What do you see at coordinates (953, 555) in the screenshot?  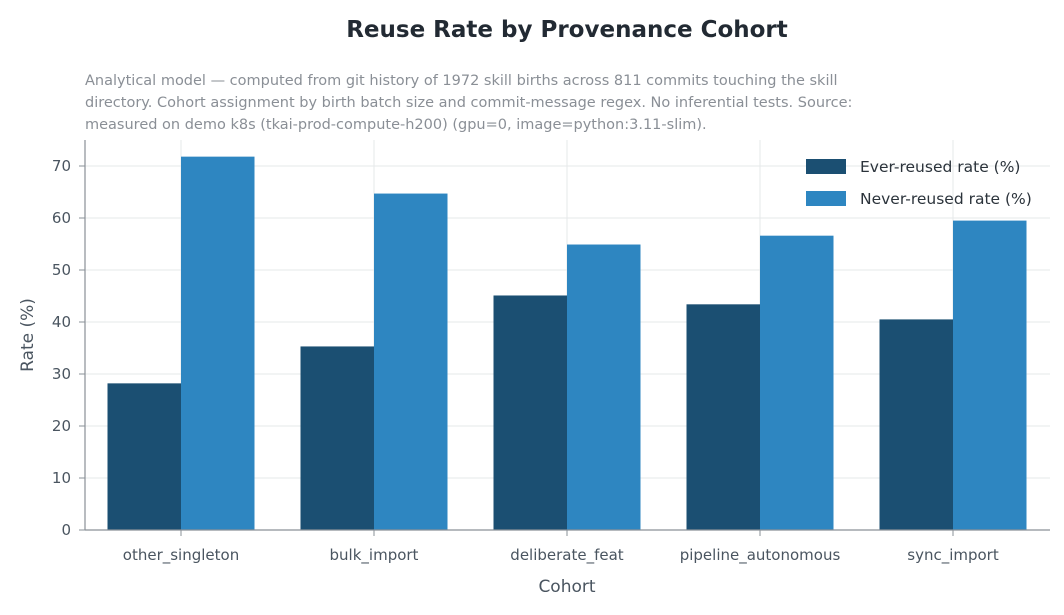 I see `x-tick-label: sync_import` at bounding box center [953, 555].